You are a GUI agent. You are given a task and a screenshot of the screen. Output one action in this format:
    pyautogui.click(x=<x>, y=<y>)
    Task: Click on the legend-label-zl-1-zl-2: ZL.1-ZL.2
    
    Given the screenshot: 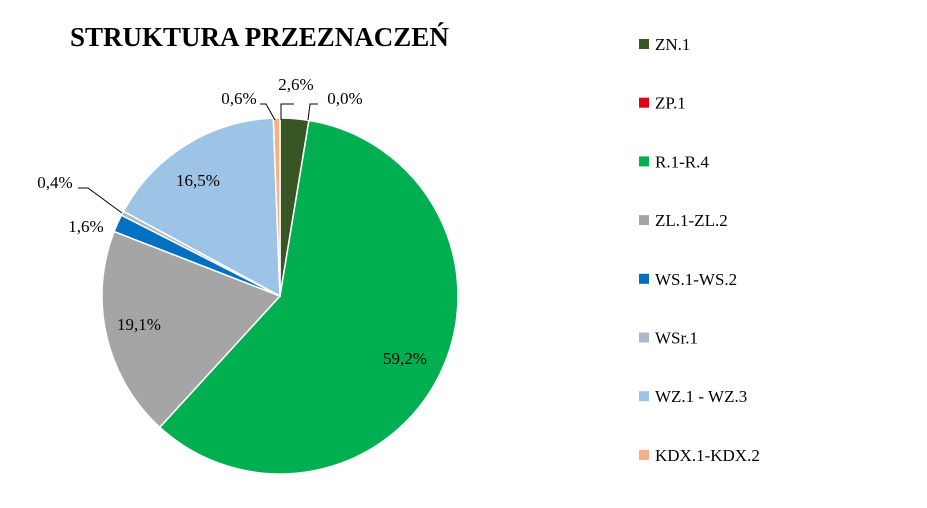 What is the action you would take?
    pyautogui.click(x=691, y=220)
    